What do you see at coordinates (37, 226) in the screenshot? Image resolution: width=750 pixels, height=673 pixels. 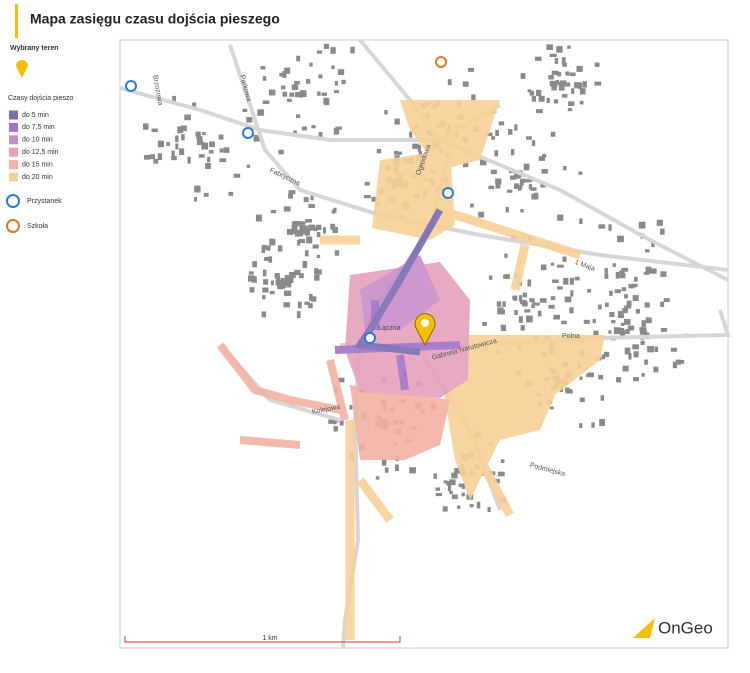 I see `legend-school: Szkoła` at bounding box center [37, 226].